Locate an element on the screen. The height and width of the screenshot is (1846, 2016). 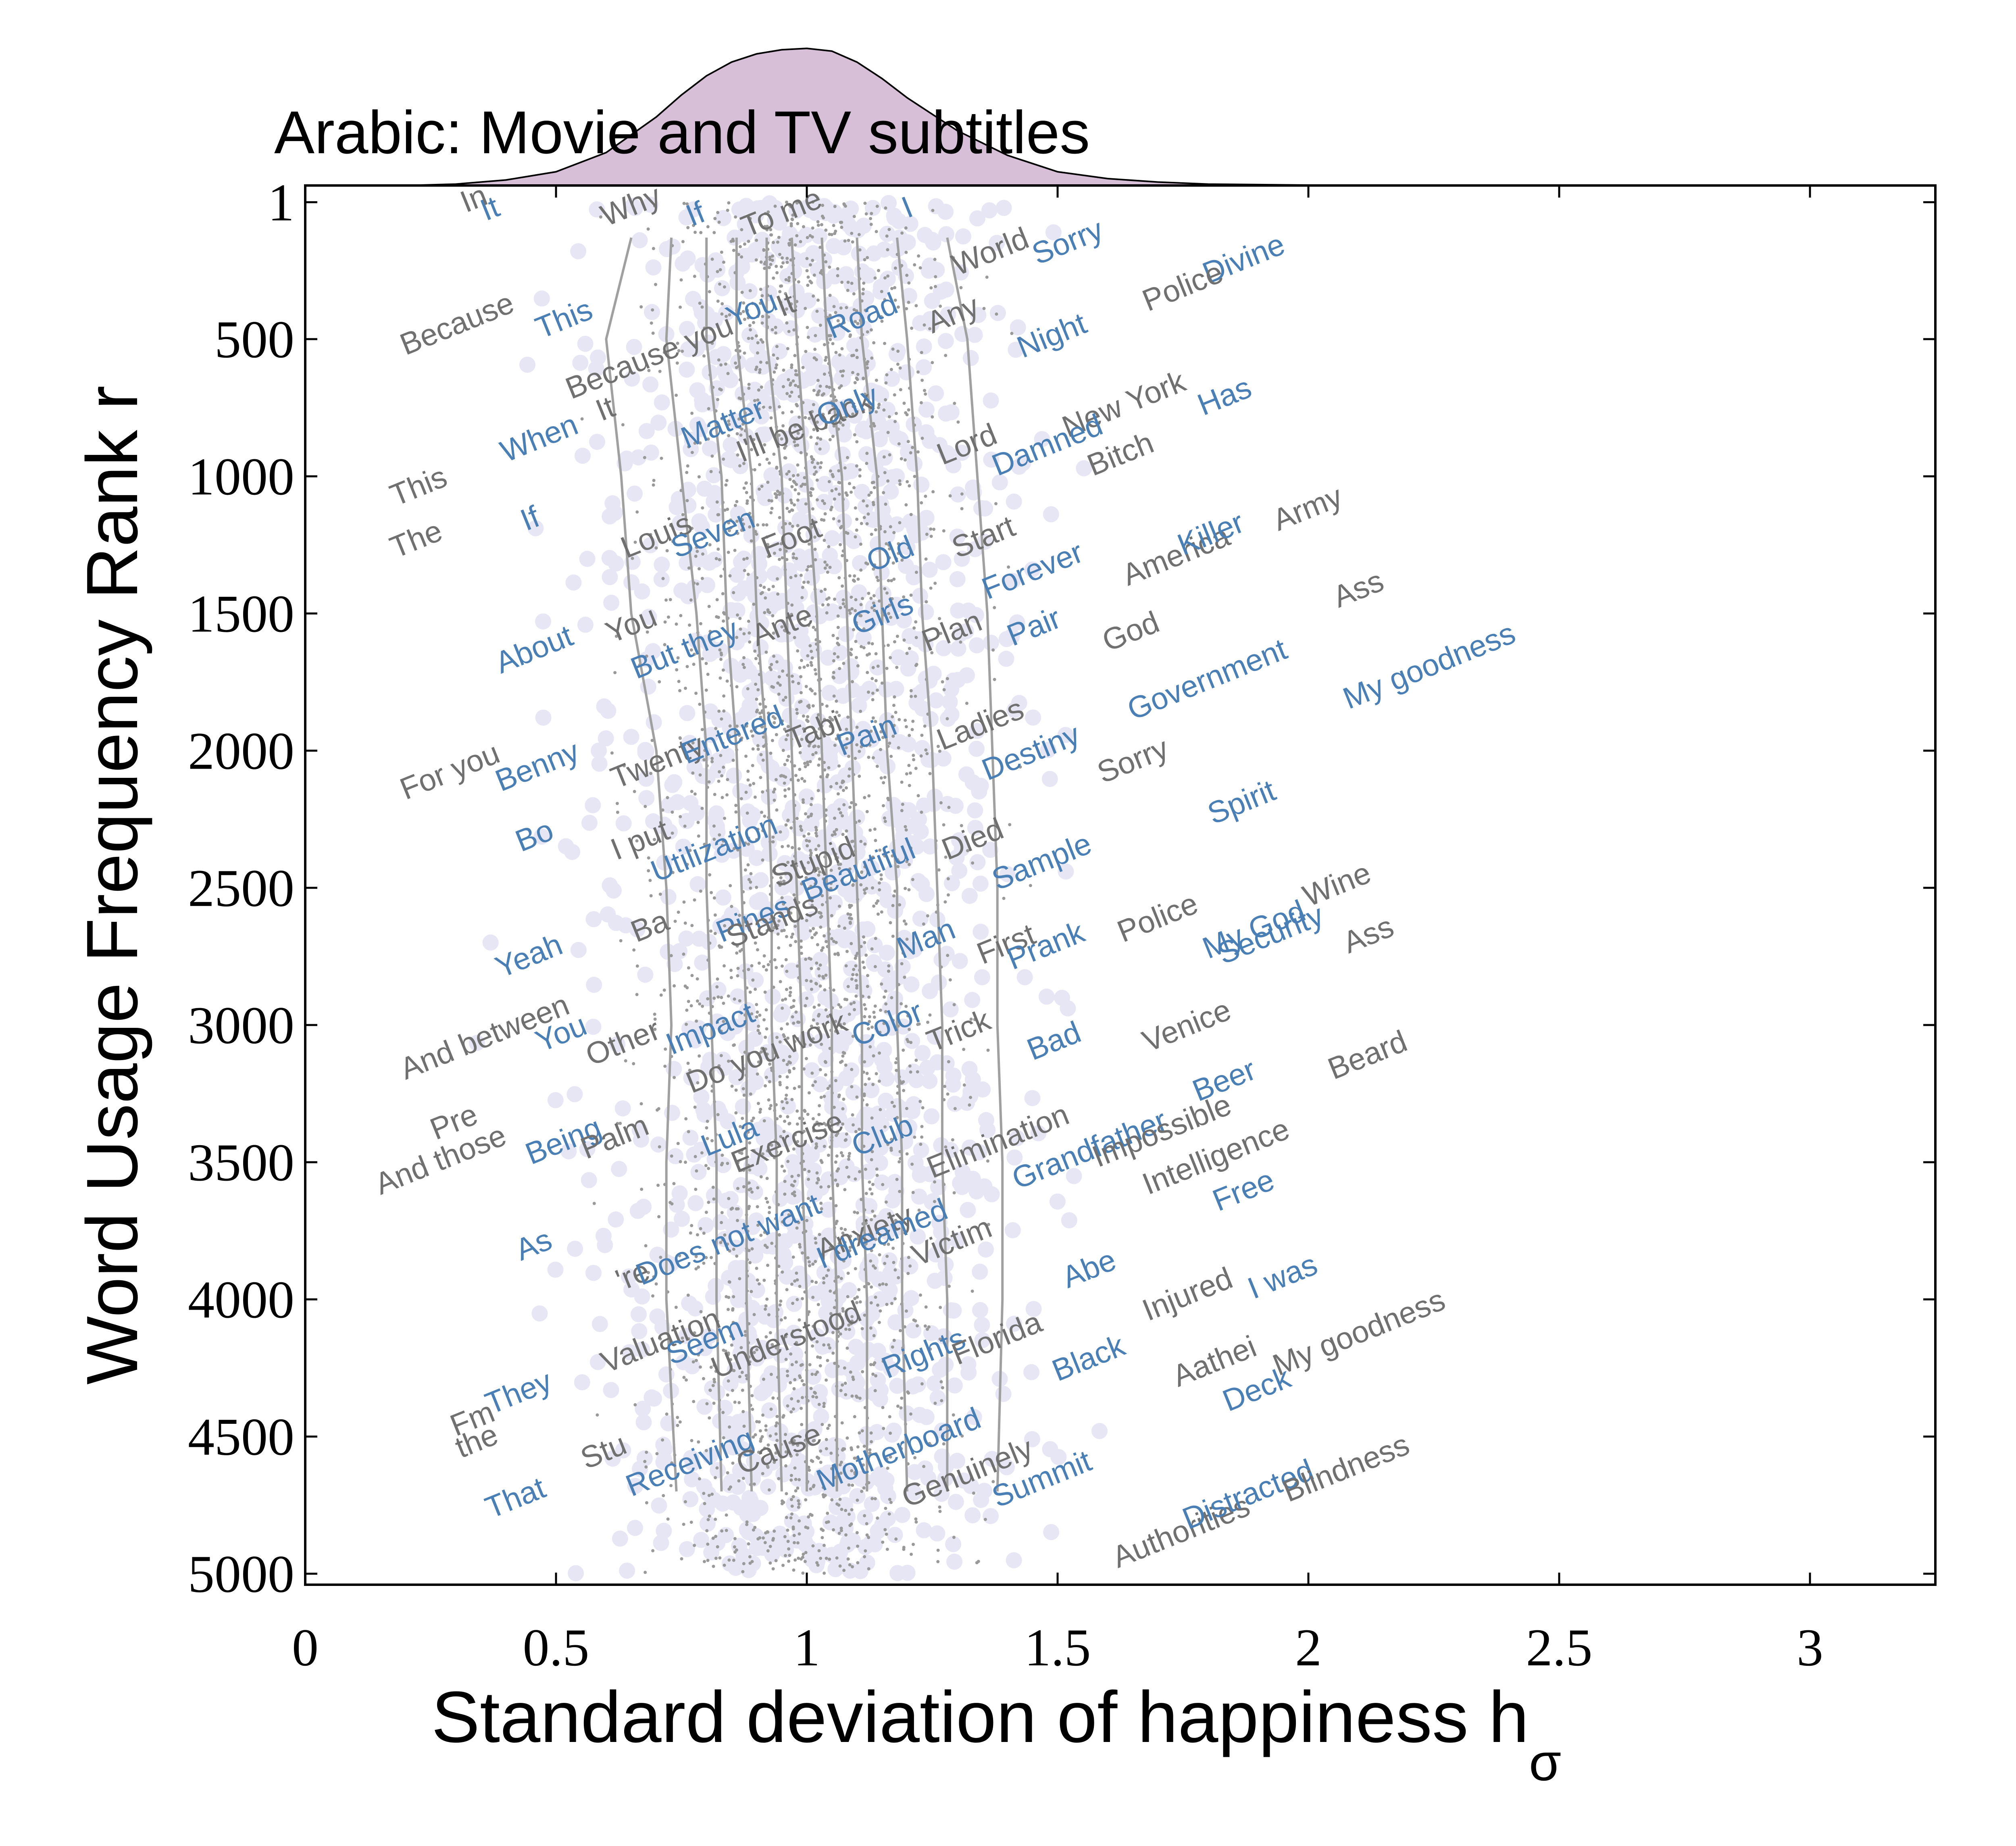
word-label: They is located at coordinates (519, 1393).